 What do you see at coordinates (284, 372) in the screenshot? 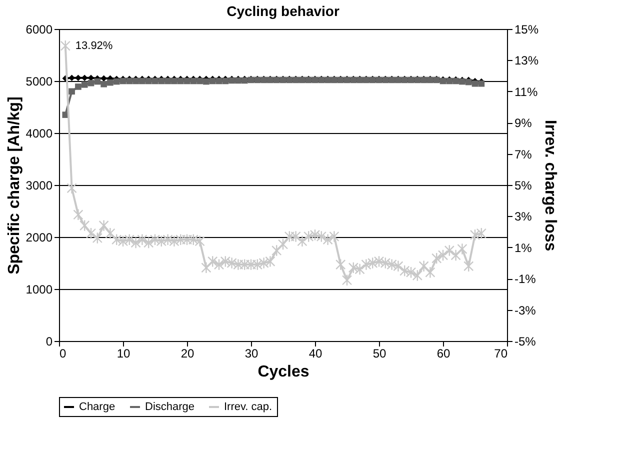
I see `x-axis-title: Cycles` at bounding box center [284, 372].